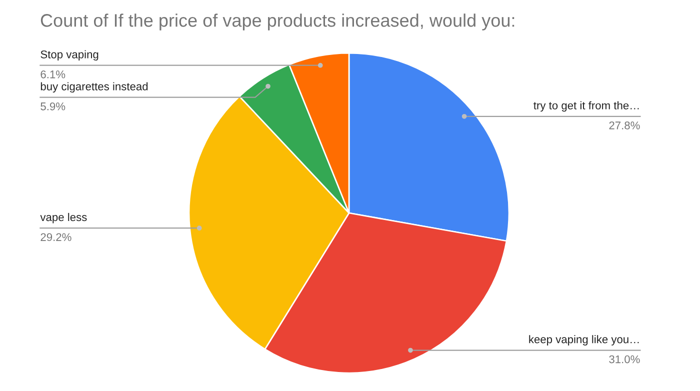 This screenshot has height=391, width=700. What do you see at coordinates (56, 237) in the screenshot?
I see `data-label: 29.2%` at bounding box center [56, 237].